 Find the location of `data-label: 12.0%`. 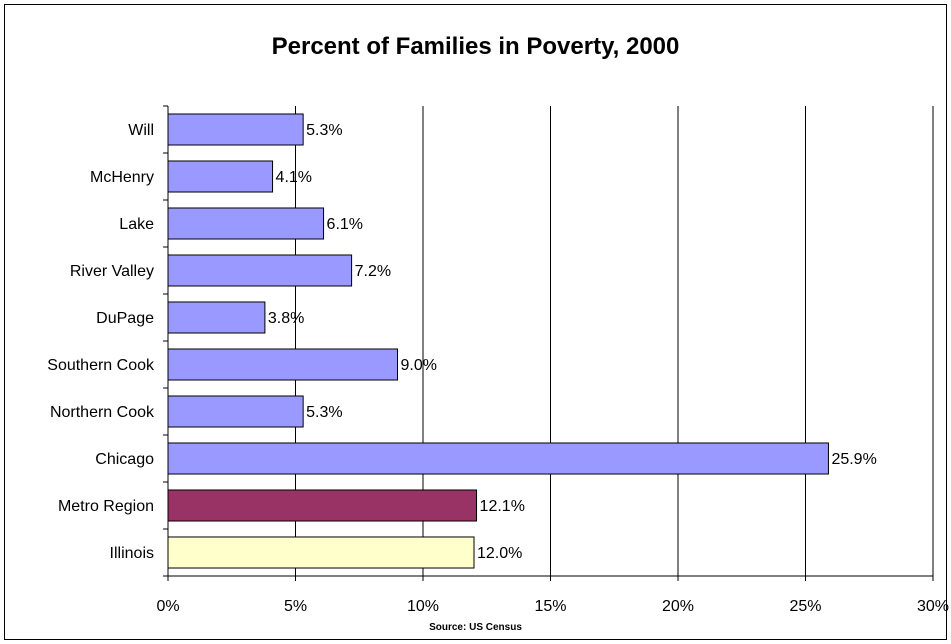

data-label: 12.0% is located at coordinates (499, 553).